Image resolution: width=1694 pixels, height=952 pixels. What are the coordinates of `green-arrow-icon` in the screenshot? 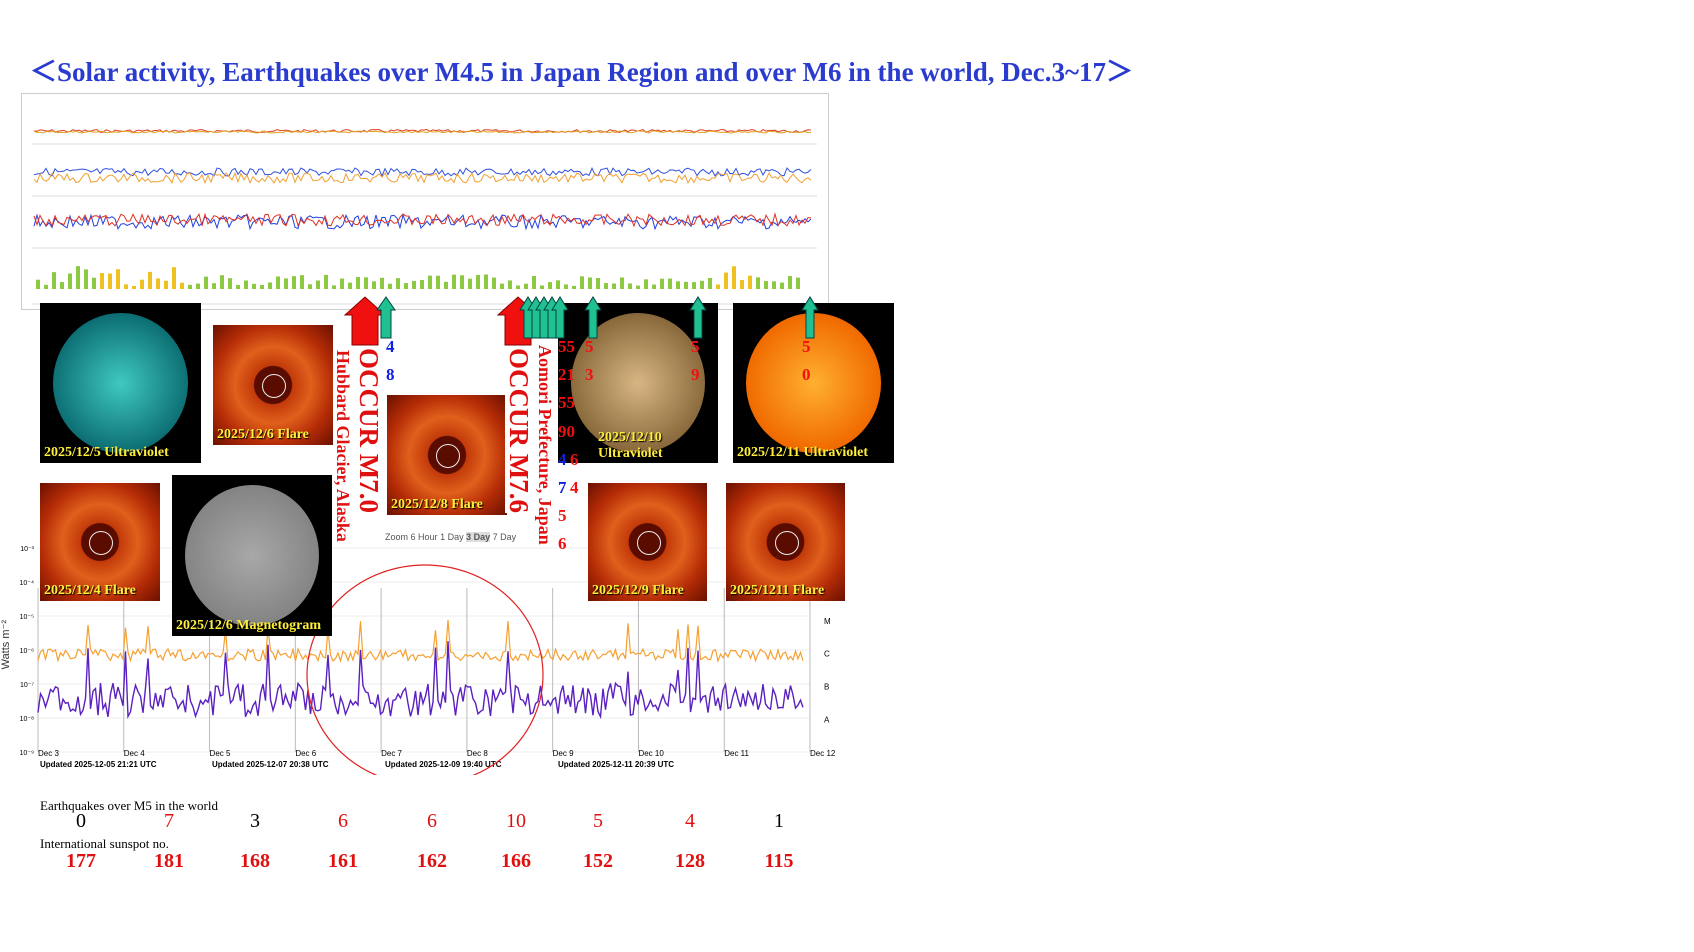 It's located at (560, 317).